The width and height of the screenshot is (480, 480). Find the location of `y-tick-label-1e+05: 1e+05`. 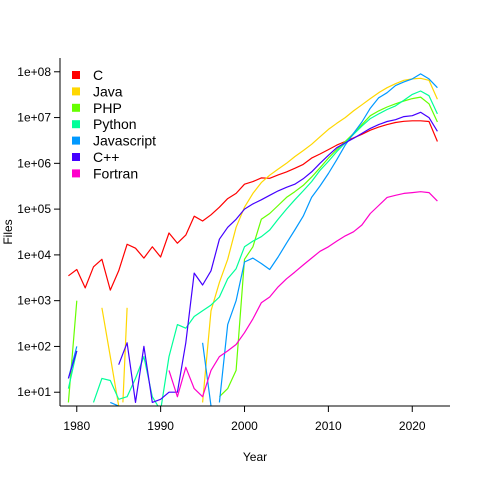

y-tick-label-1e+05: 1e+05 is located at coordinates (34, 209).